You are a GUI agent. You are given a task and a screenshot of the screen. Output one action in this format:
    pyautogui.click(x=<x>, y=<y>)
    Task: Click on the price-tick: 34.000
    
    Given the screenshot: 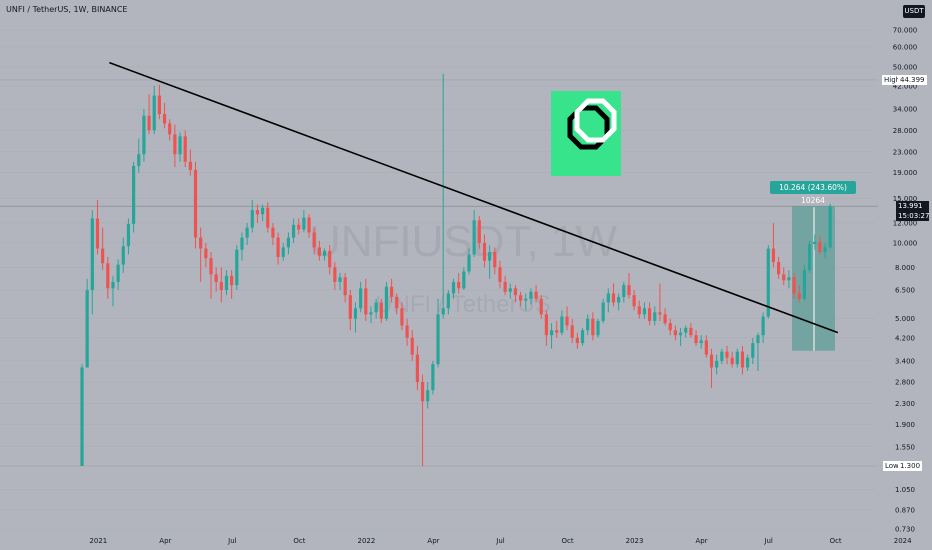 What is the action you would take?
    pyautogui.click(x=905, y=110)
    